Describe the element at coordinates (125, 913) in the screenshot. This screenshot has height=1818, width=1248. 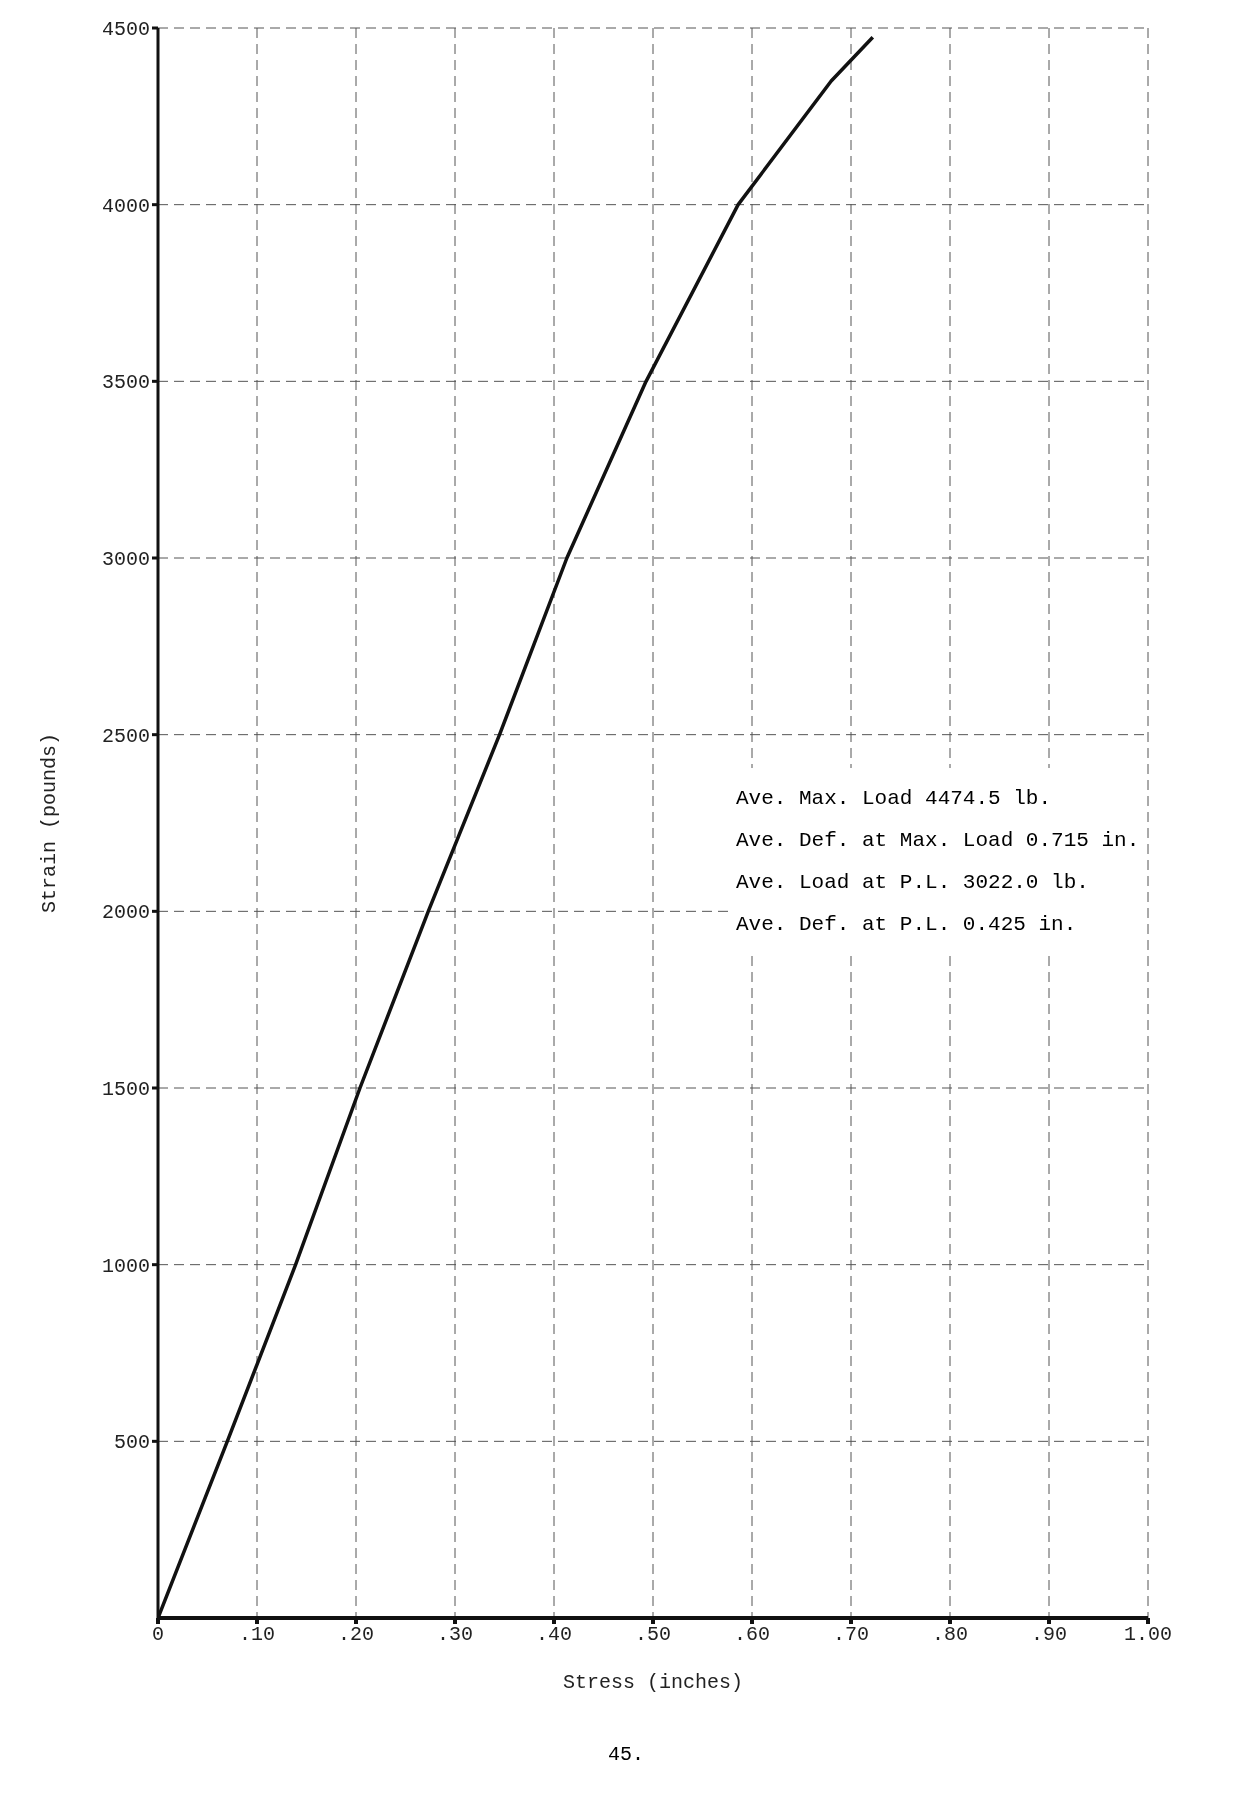
I see `y-tick-label: 2000` at that location.